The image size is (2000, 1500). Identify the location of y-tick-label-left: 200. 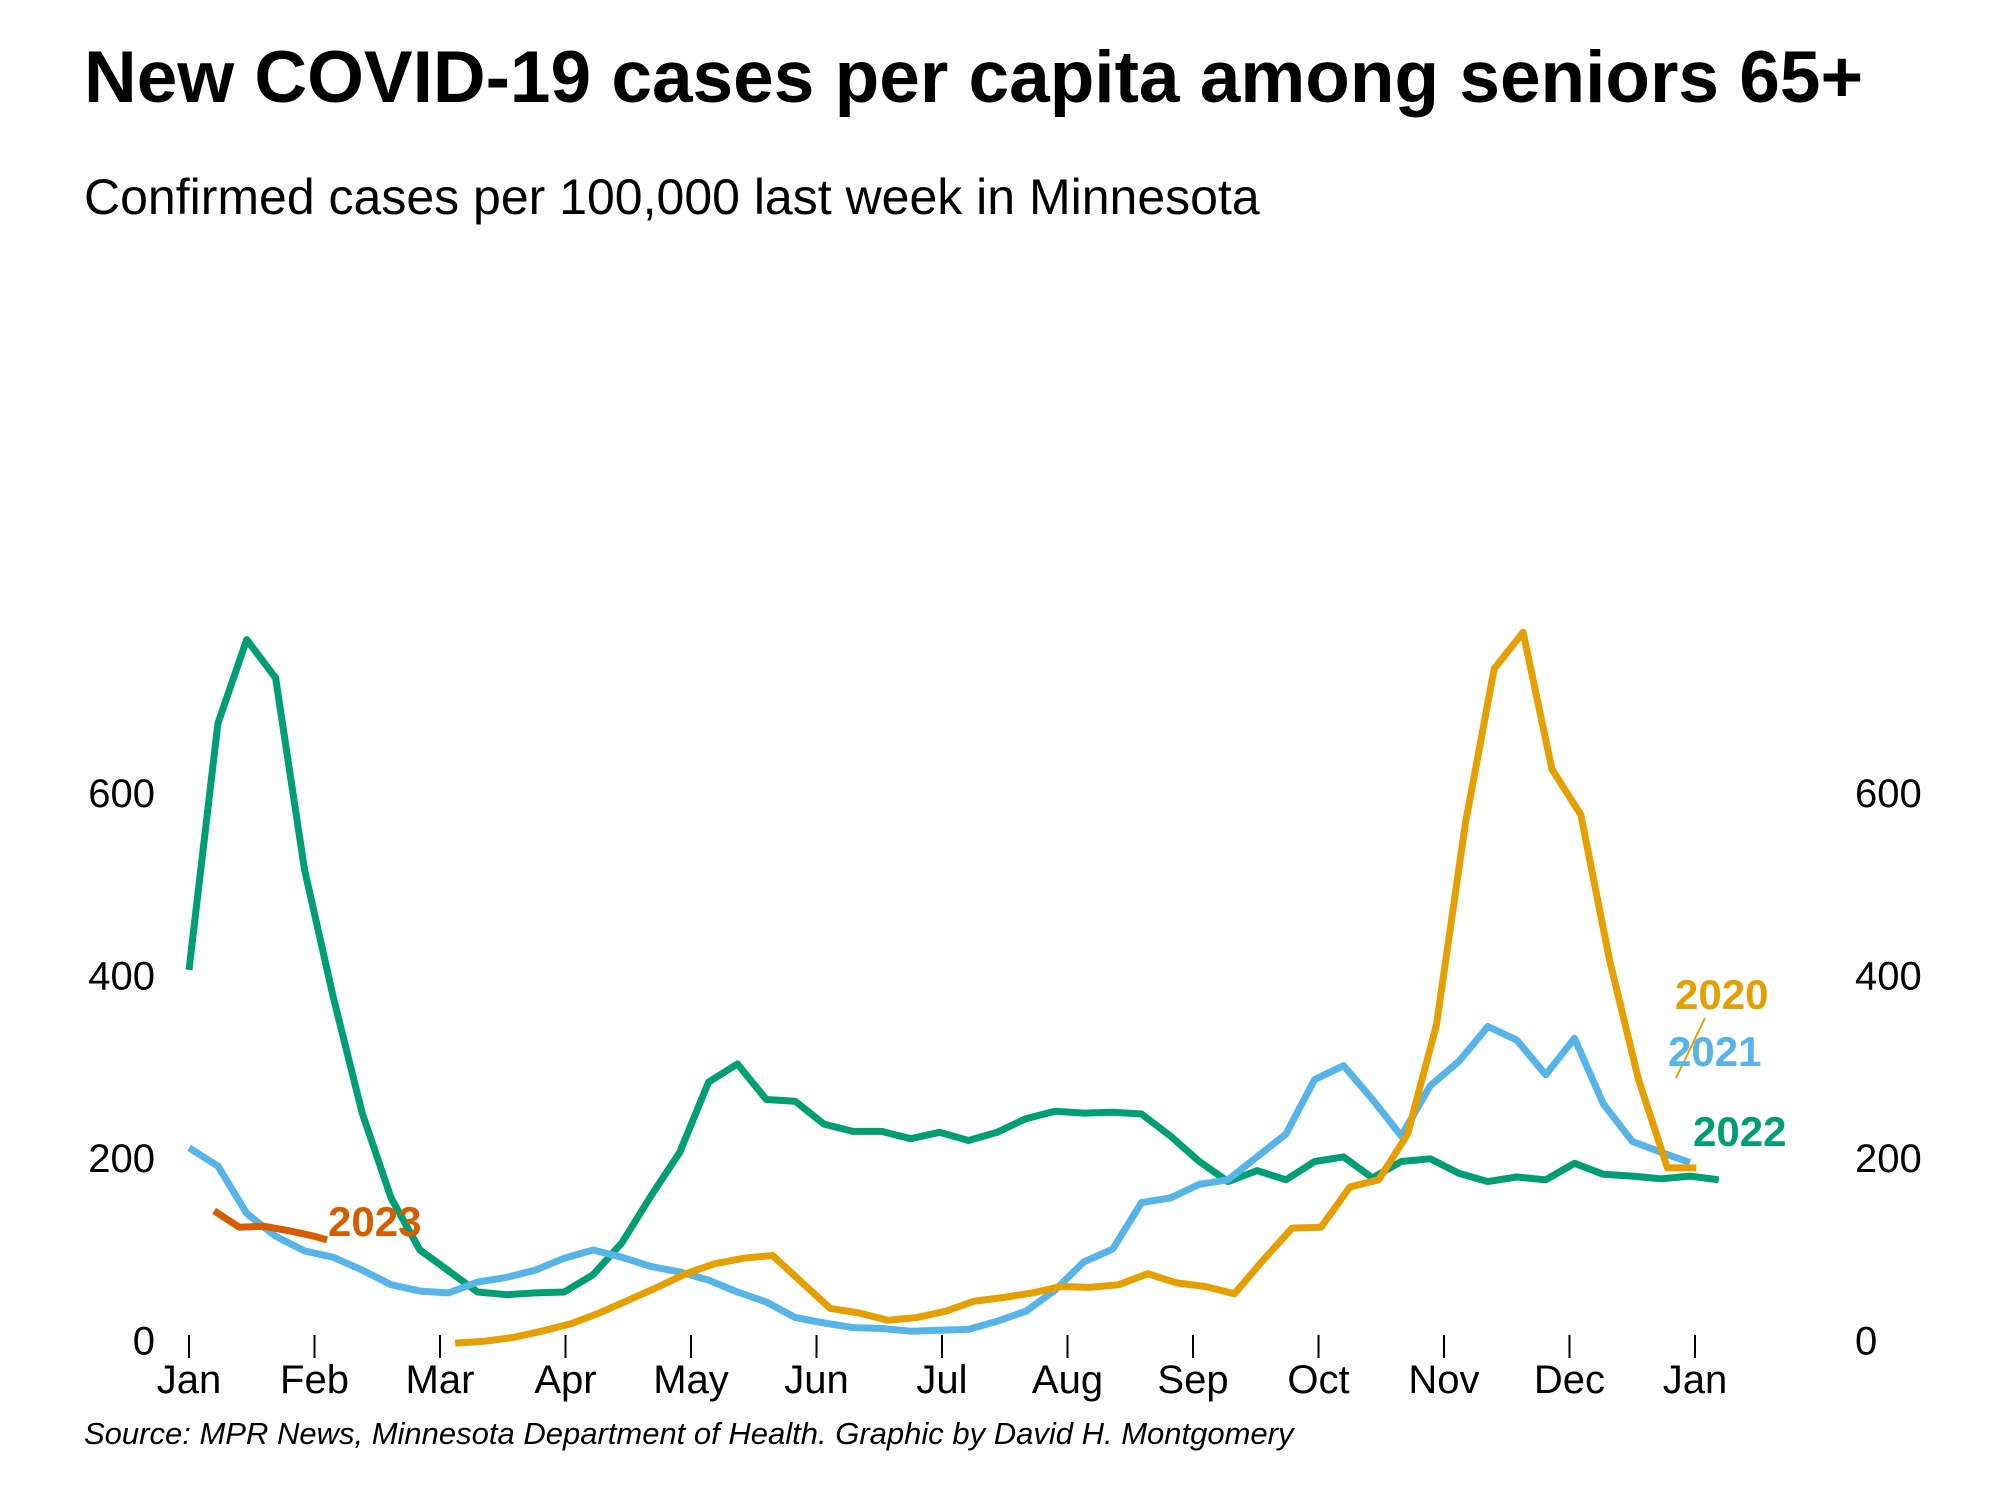
(121, 1159).